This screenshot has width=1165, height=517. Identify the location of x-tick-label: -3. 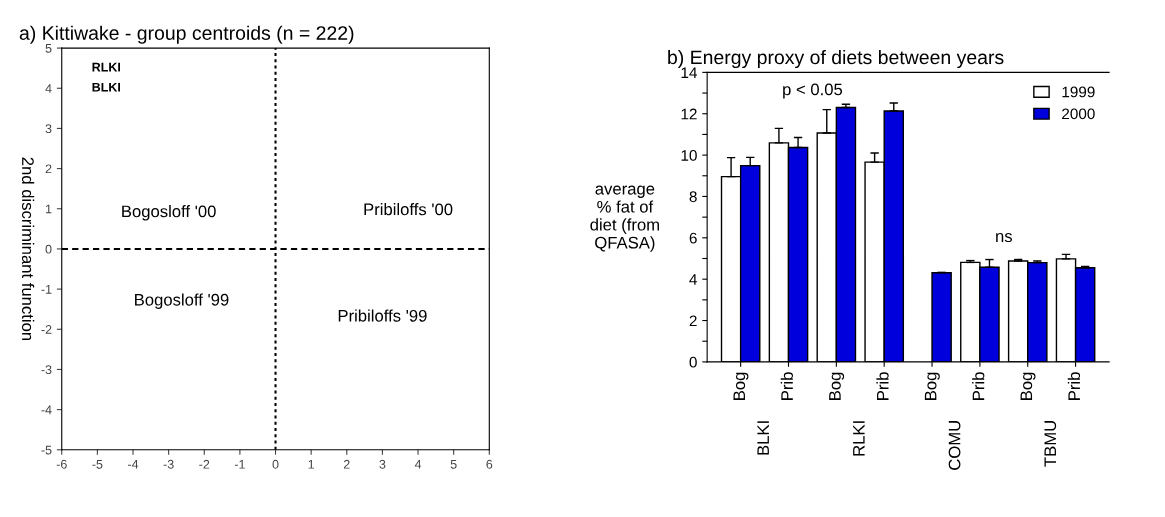
(168, 464).